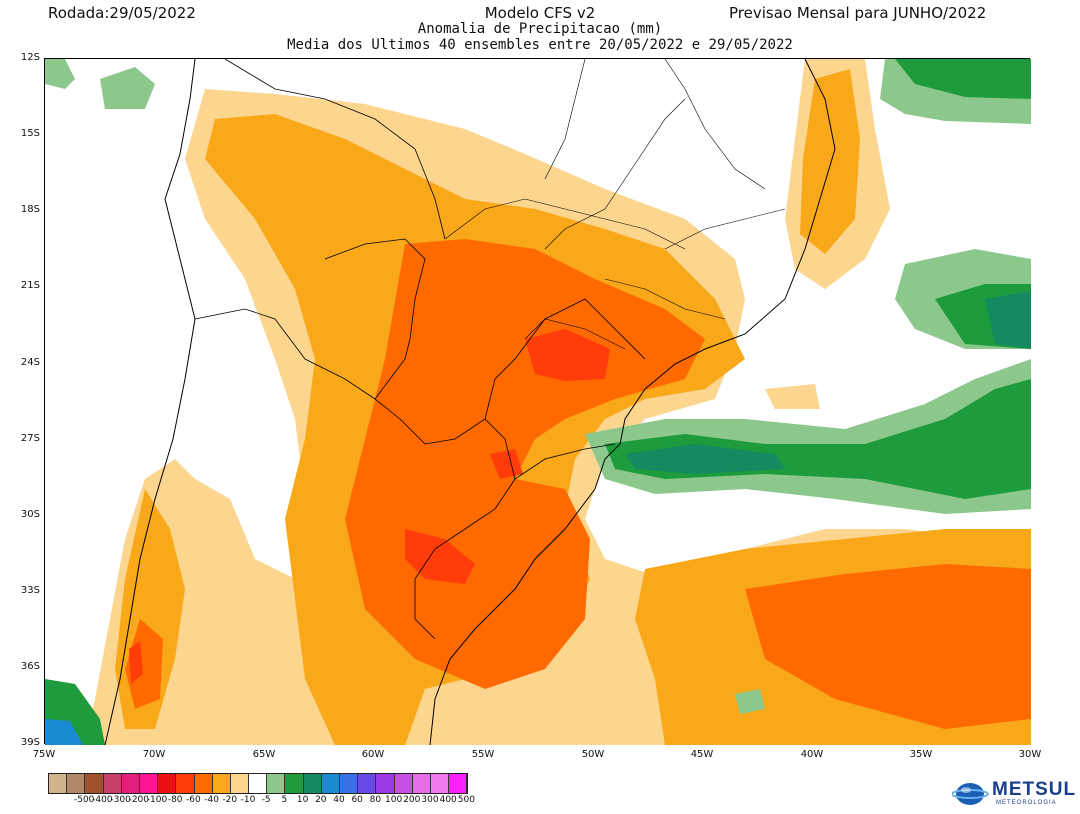 This screenshot has width=1080, height=814. What do you see at coordinates (394, 800) in the screenshot?
I see `legend-label: 100` at bounding box center [394, 800].